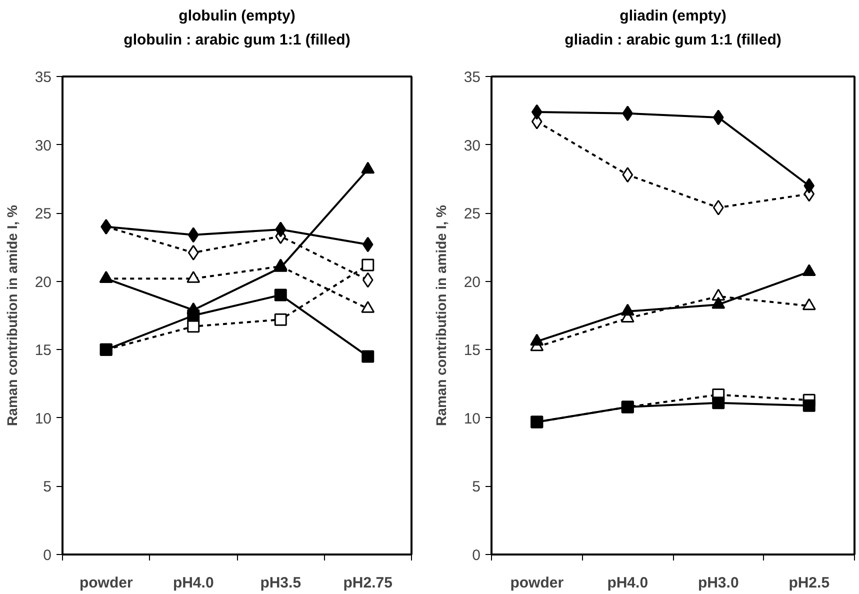  What do you see at coordinates (237, 40) in the screenshot?
I see `chart-subtitle: globulin : arabic gum 1:1 (filled)` at bounding box center [237, 40].